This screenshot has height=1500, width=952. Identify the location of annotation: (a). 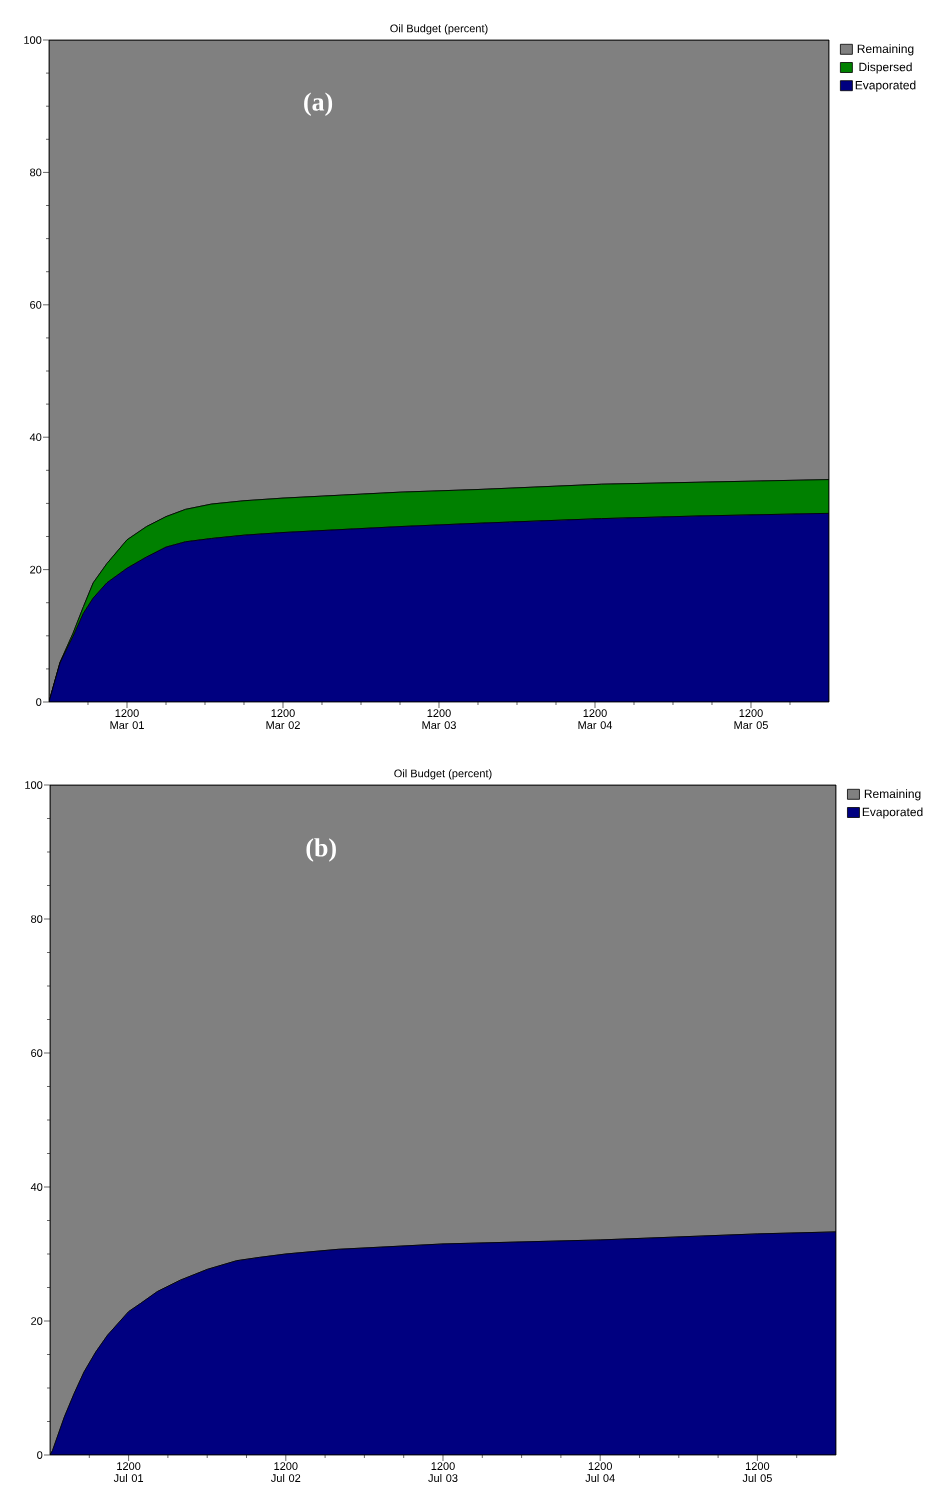
(318, 104).